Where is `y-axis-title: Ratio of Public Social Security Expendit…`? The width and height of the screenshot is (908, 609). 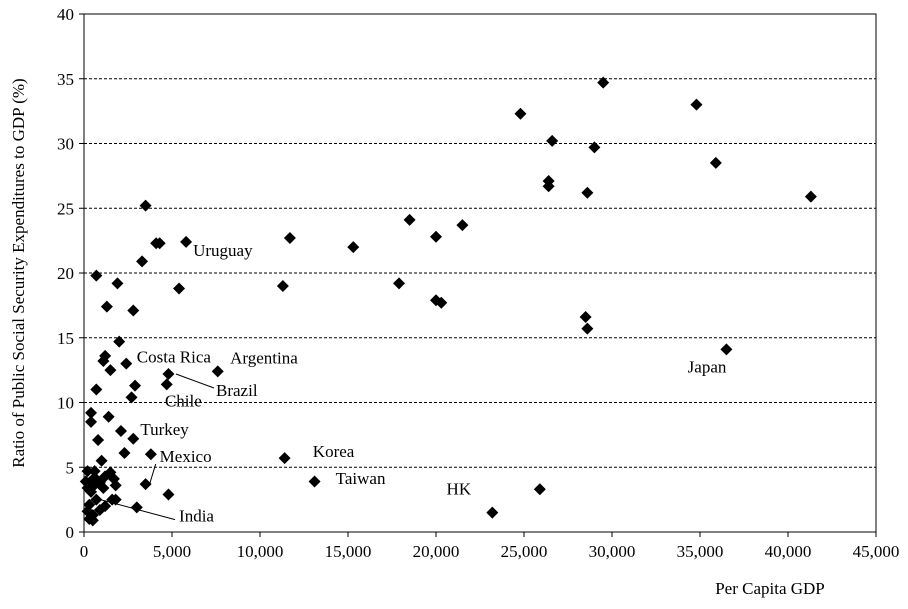
y-axis-title: Ratio of Public Social Security Expendit… is located at coordinates (18, 272).